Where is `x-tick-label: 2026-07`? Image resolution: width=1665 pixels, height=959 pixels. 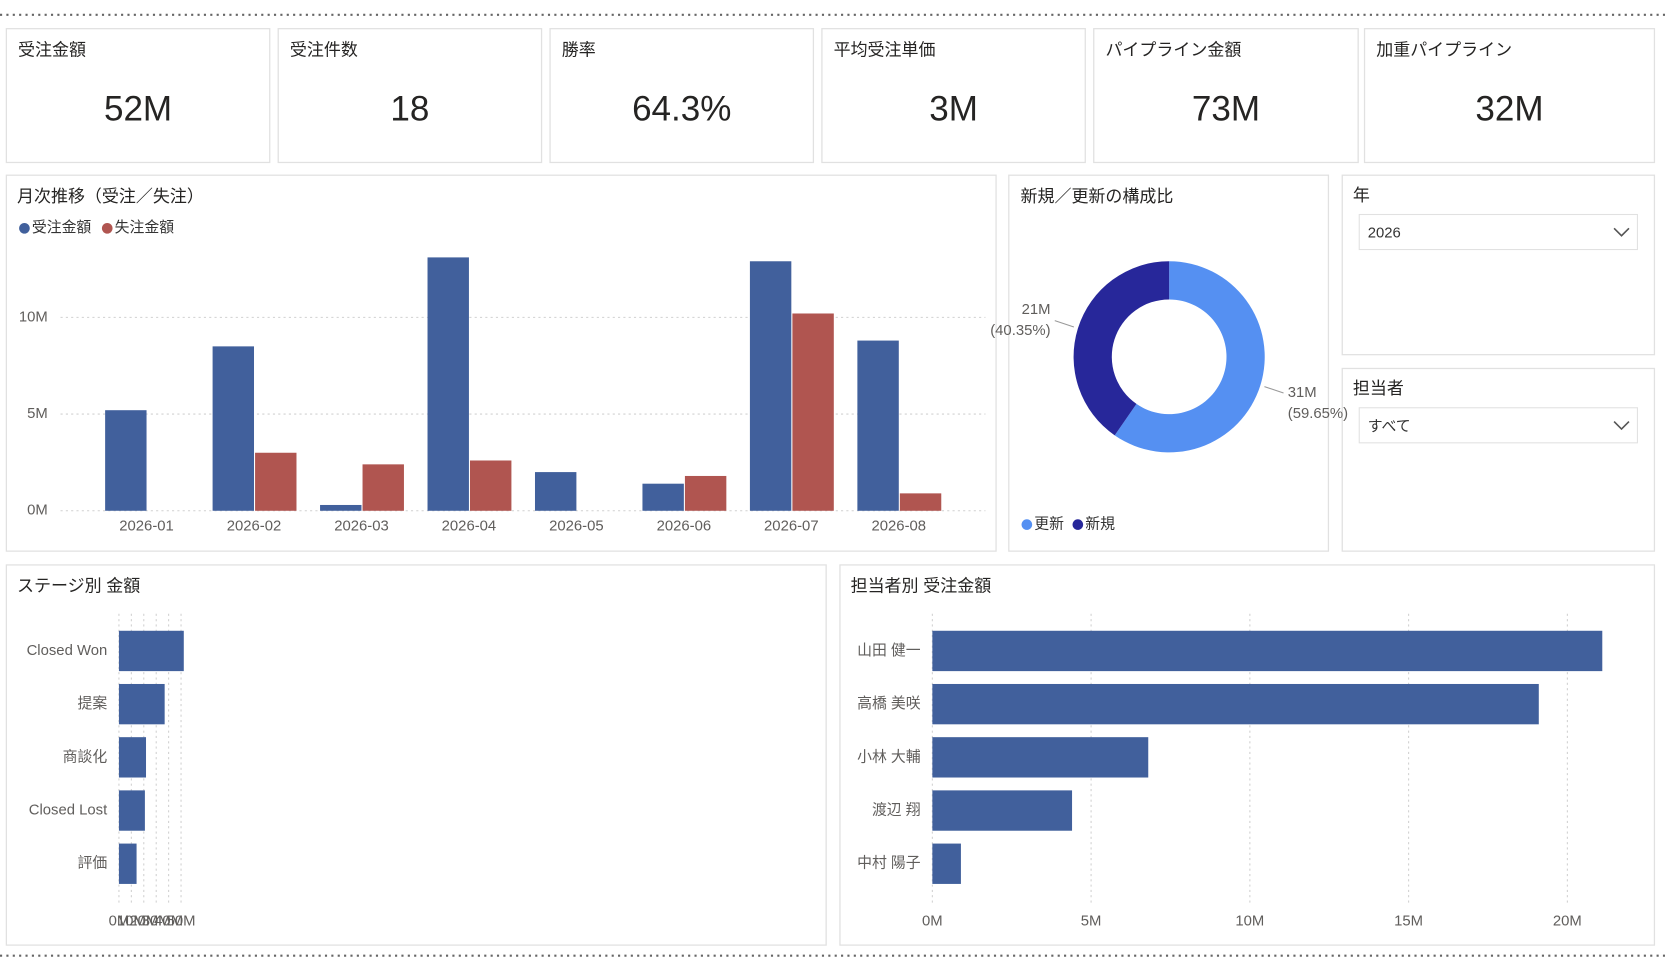 x-tick-label: 2026-07 is located at coordinates (791, 527).